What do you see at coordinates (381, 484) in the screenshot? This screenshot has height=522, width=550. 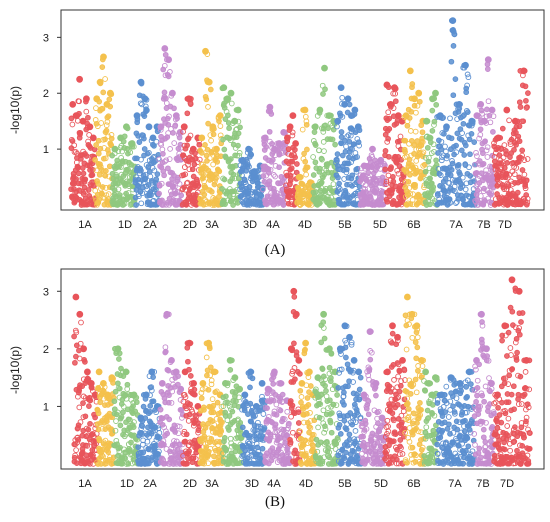 I see `chromosome-label: 5D` at bounding box center [381, 484].